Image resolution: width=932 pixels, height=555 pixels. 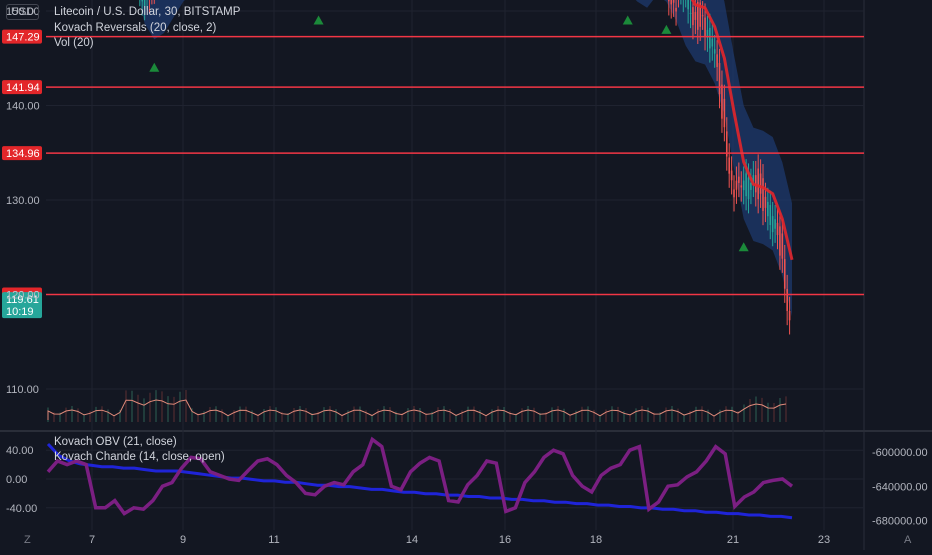 I want to click on current-price-bg, so click(x=22, y=305).